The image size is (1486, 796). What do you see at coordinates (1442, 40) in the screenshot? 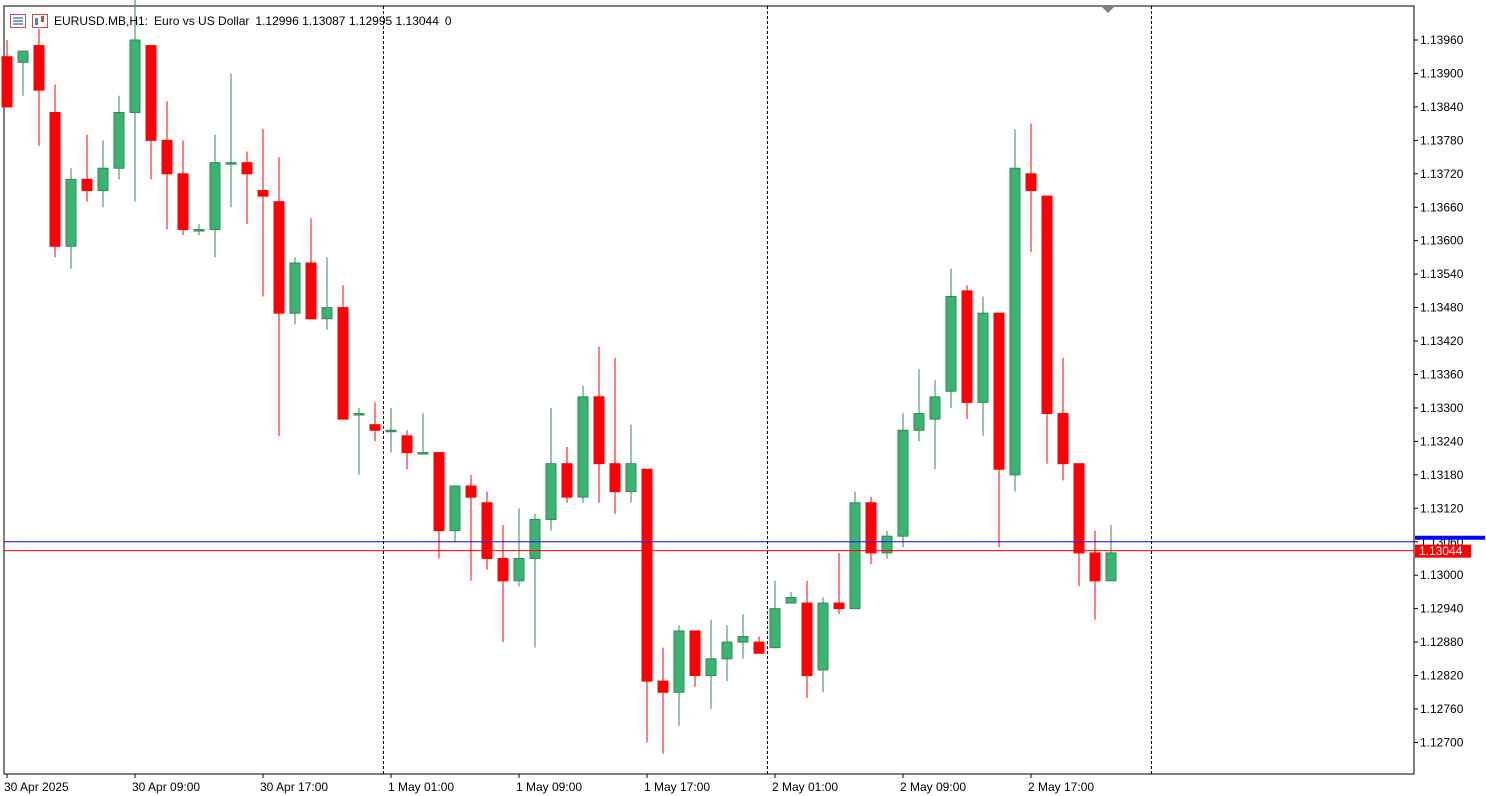
I see `y-tick-label: 1.13960` at bounding box center [1442, 40].